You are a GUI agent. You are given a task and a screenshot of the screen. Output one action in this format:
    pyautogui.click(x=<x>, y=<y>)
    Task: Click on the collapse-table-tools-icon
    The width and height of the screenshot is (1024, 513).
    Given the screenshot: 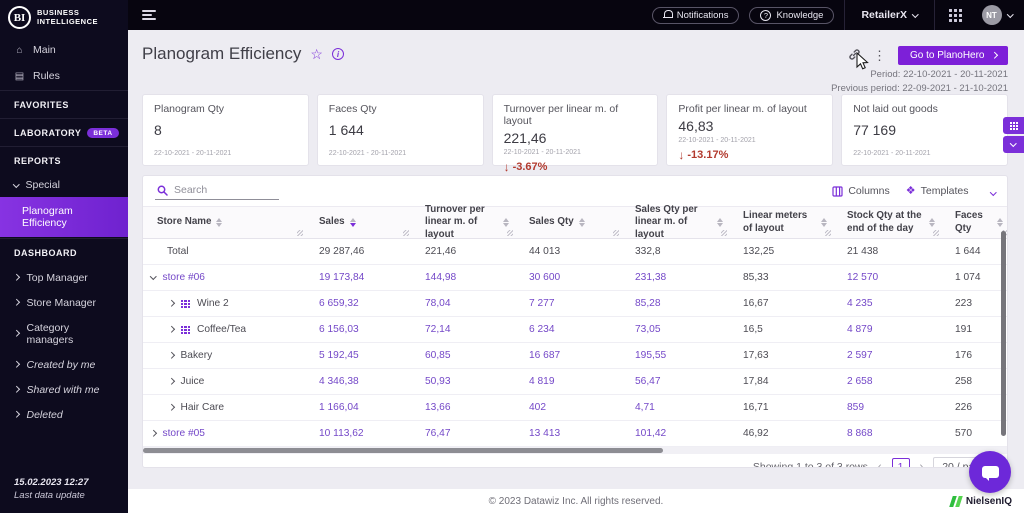 What is the action you would take?
    pyautogui.click(x=992, y=191)
    